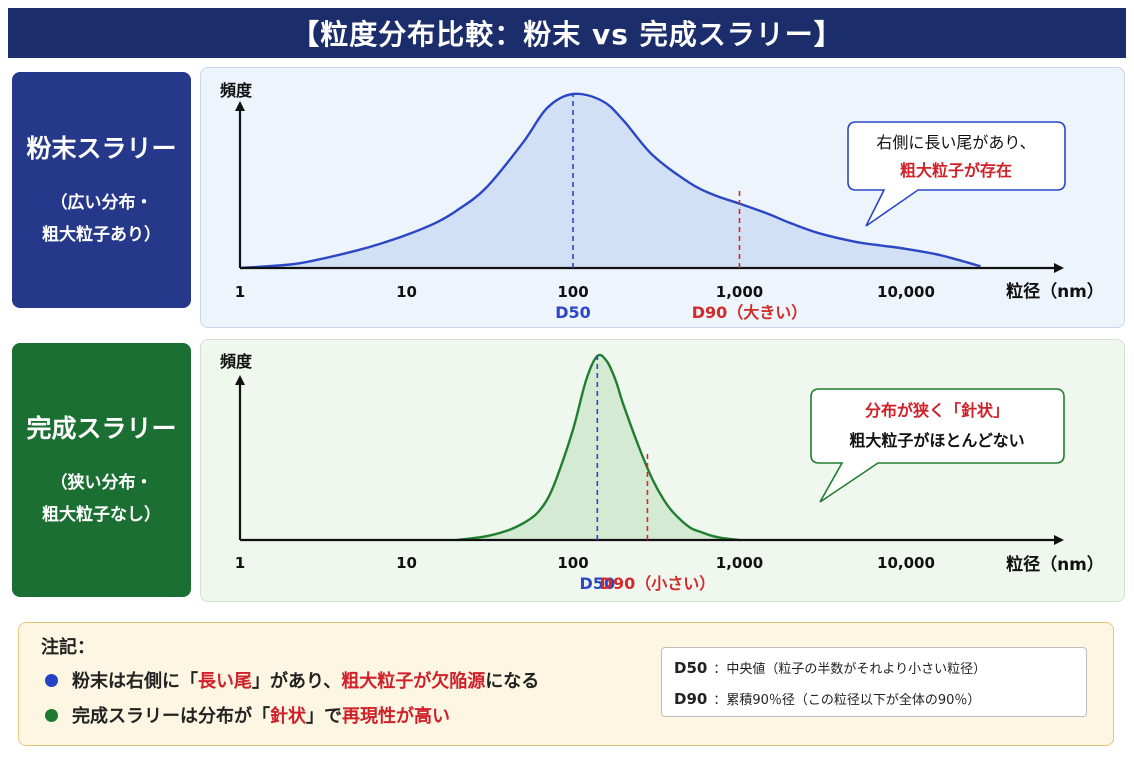 The height and width of the screenshot is (759, 1134). Describe the element at coordinates (68, 647) in the screenshot. I see `notes-heading: 注記：` at that location.